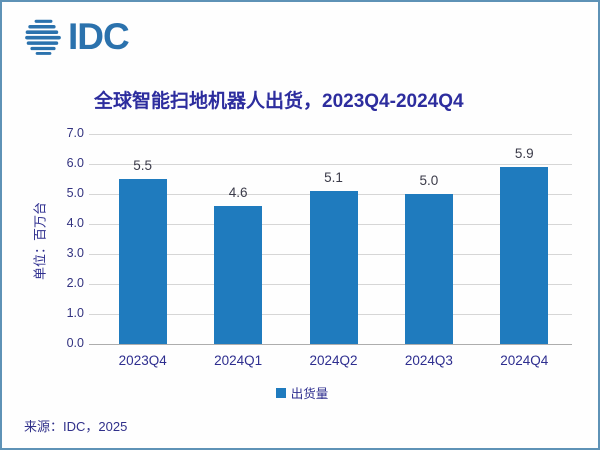 Image resolution: width=600 pixels, height=450 pixels. What do you see at coordinates (428, 269) in the screenshot?
I see `bar-2024Q3` at bounding box center [428, 269].